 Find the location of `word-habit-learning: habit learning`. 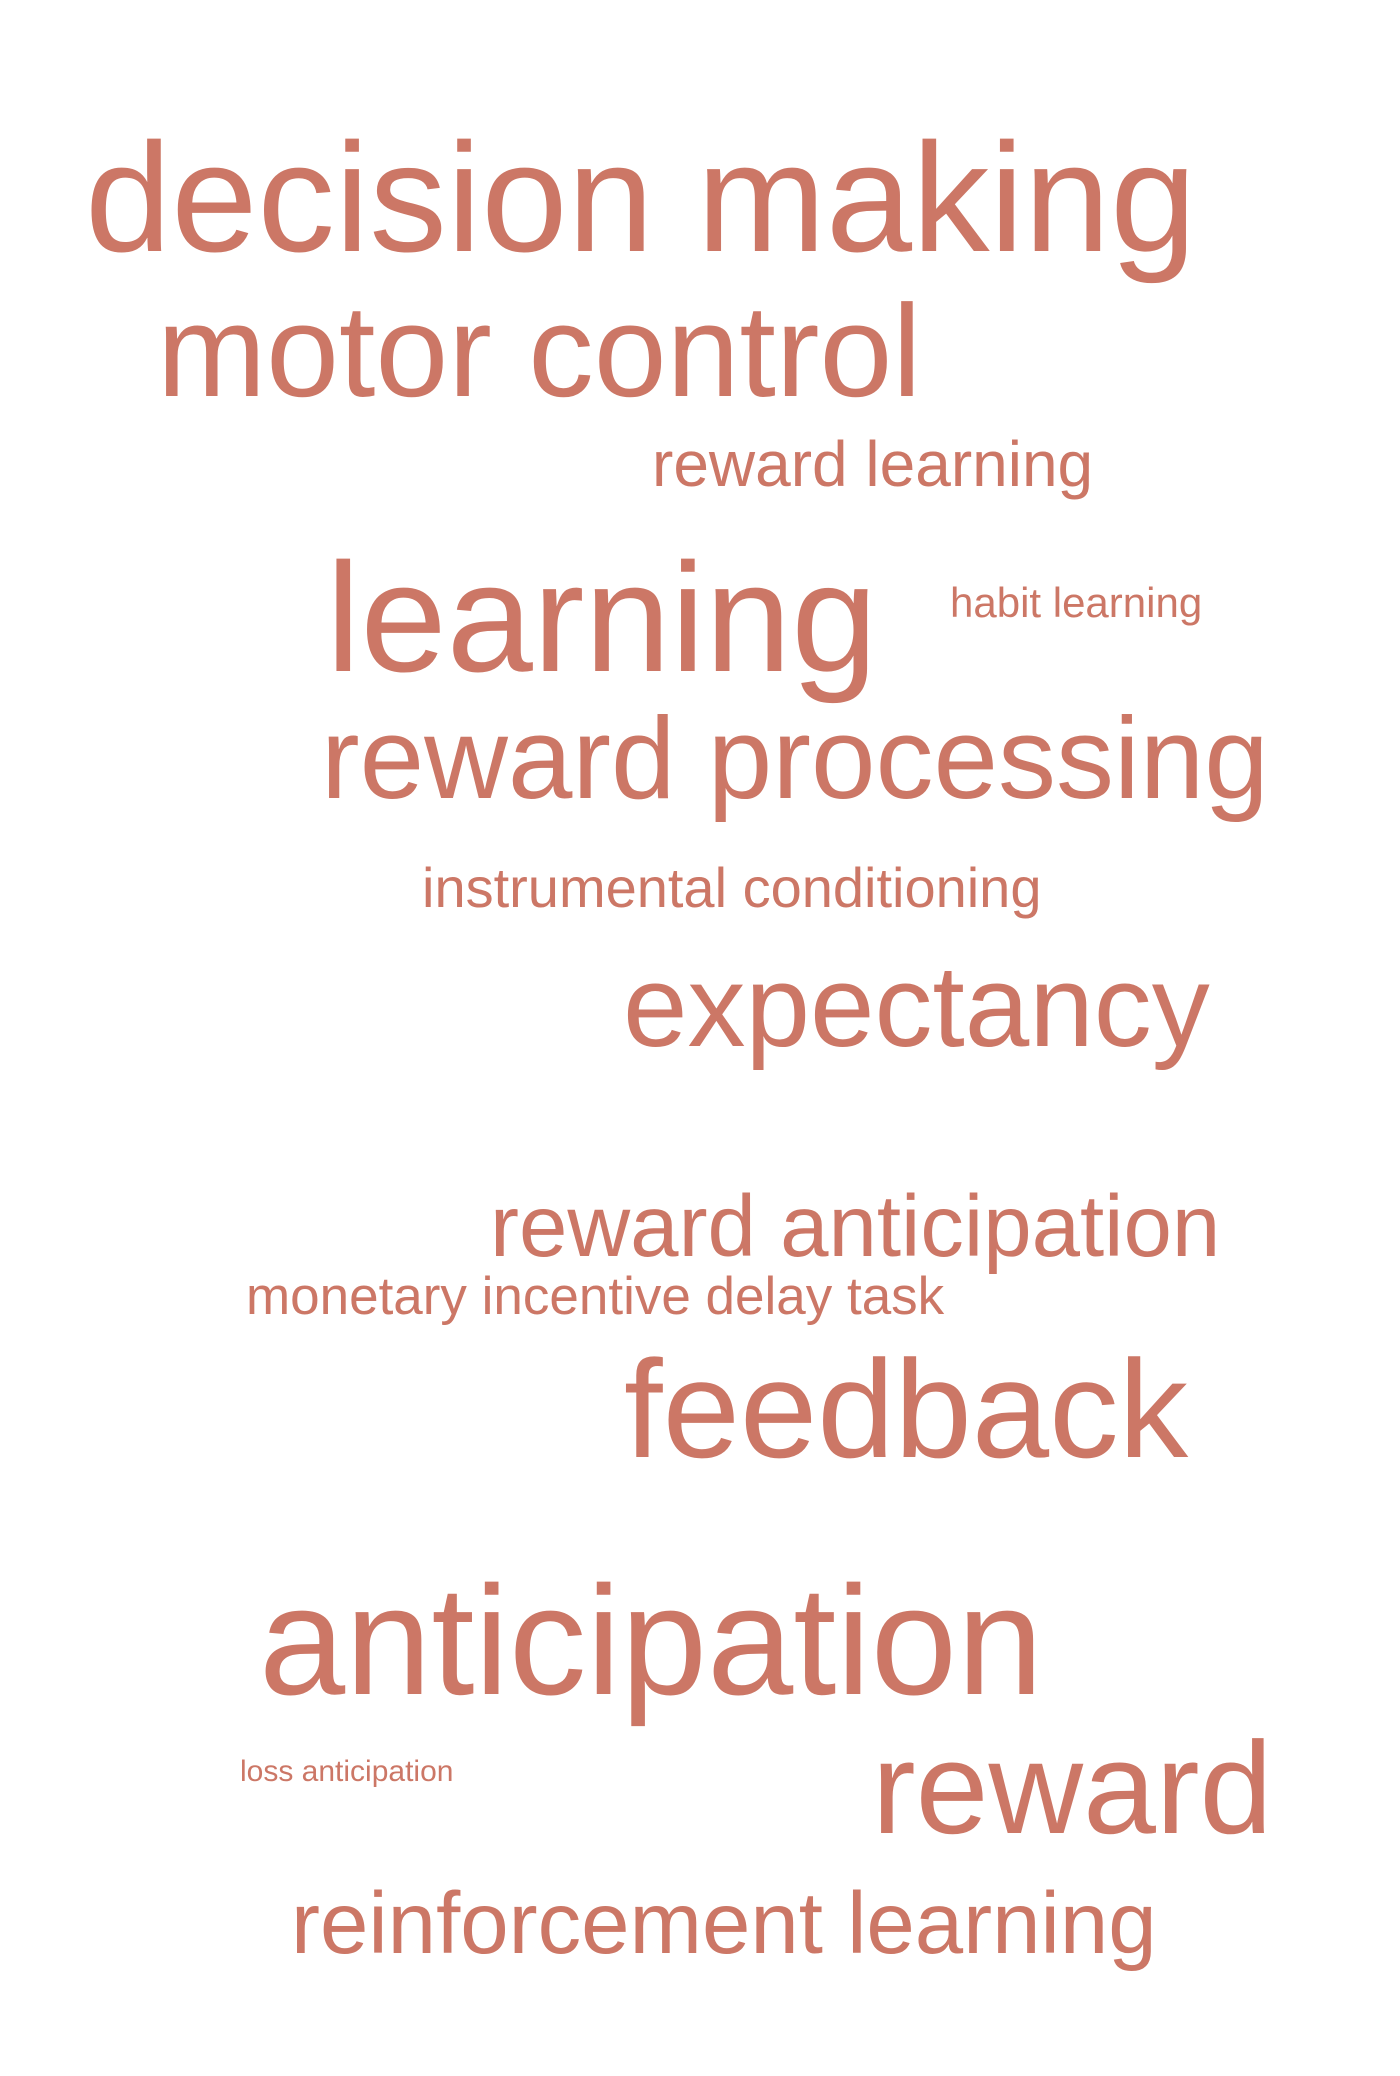

word-habit-learning: habit learning is located at coordinates (1076, 602).